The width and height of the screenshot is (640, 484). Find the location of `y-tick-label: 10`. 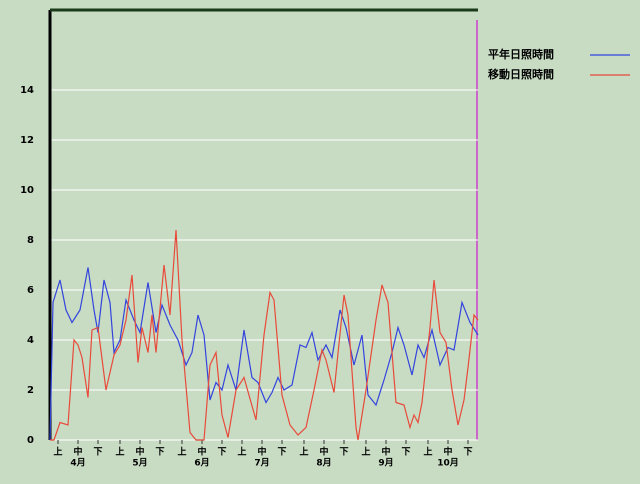

y-tick-label: 10 is located at coordinates (27, 190).